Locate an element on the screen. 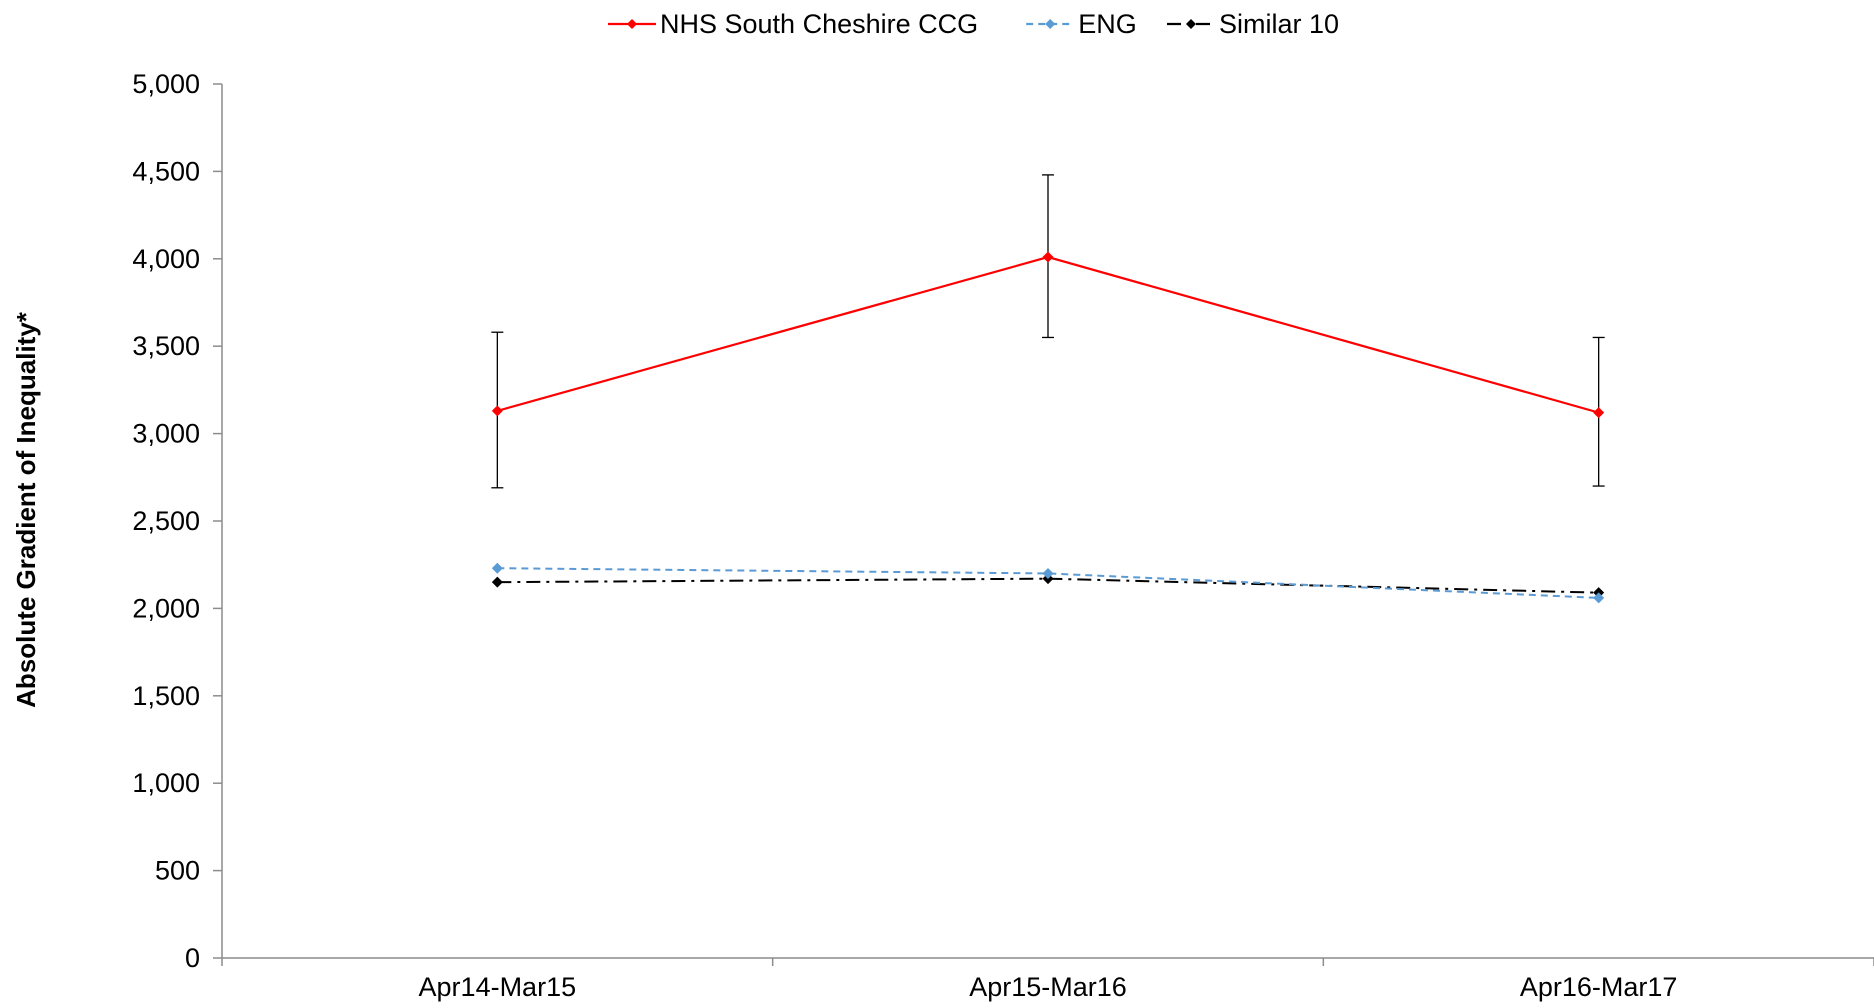 This screenshot has height=1008, width=1874. y-tick-label: 4,500 is located at coordinates (166, 171).